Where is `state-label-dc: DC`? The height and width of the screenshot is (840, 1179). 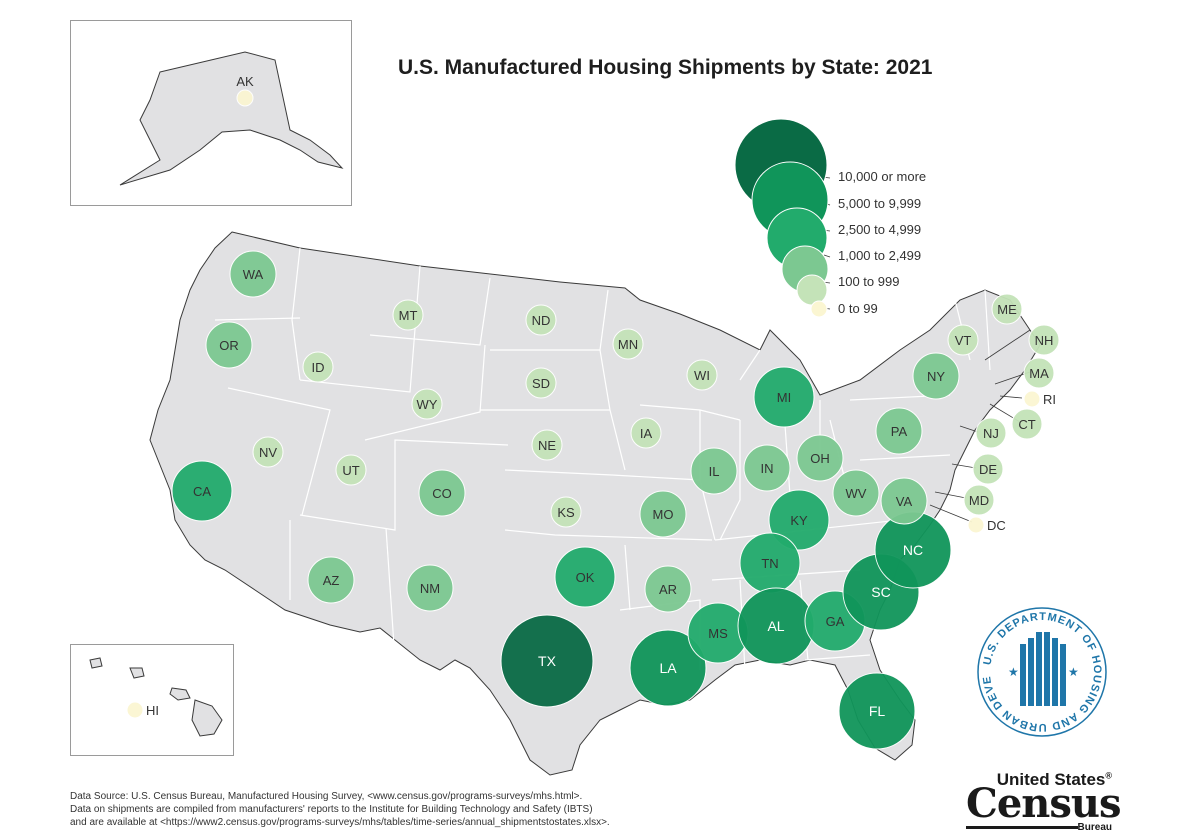
state-label-dc: DC is located at coordinates (996, 525).